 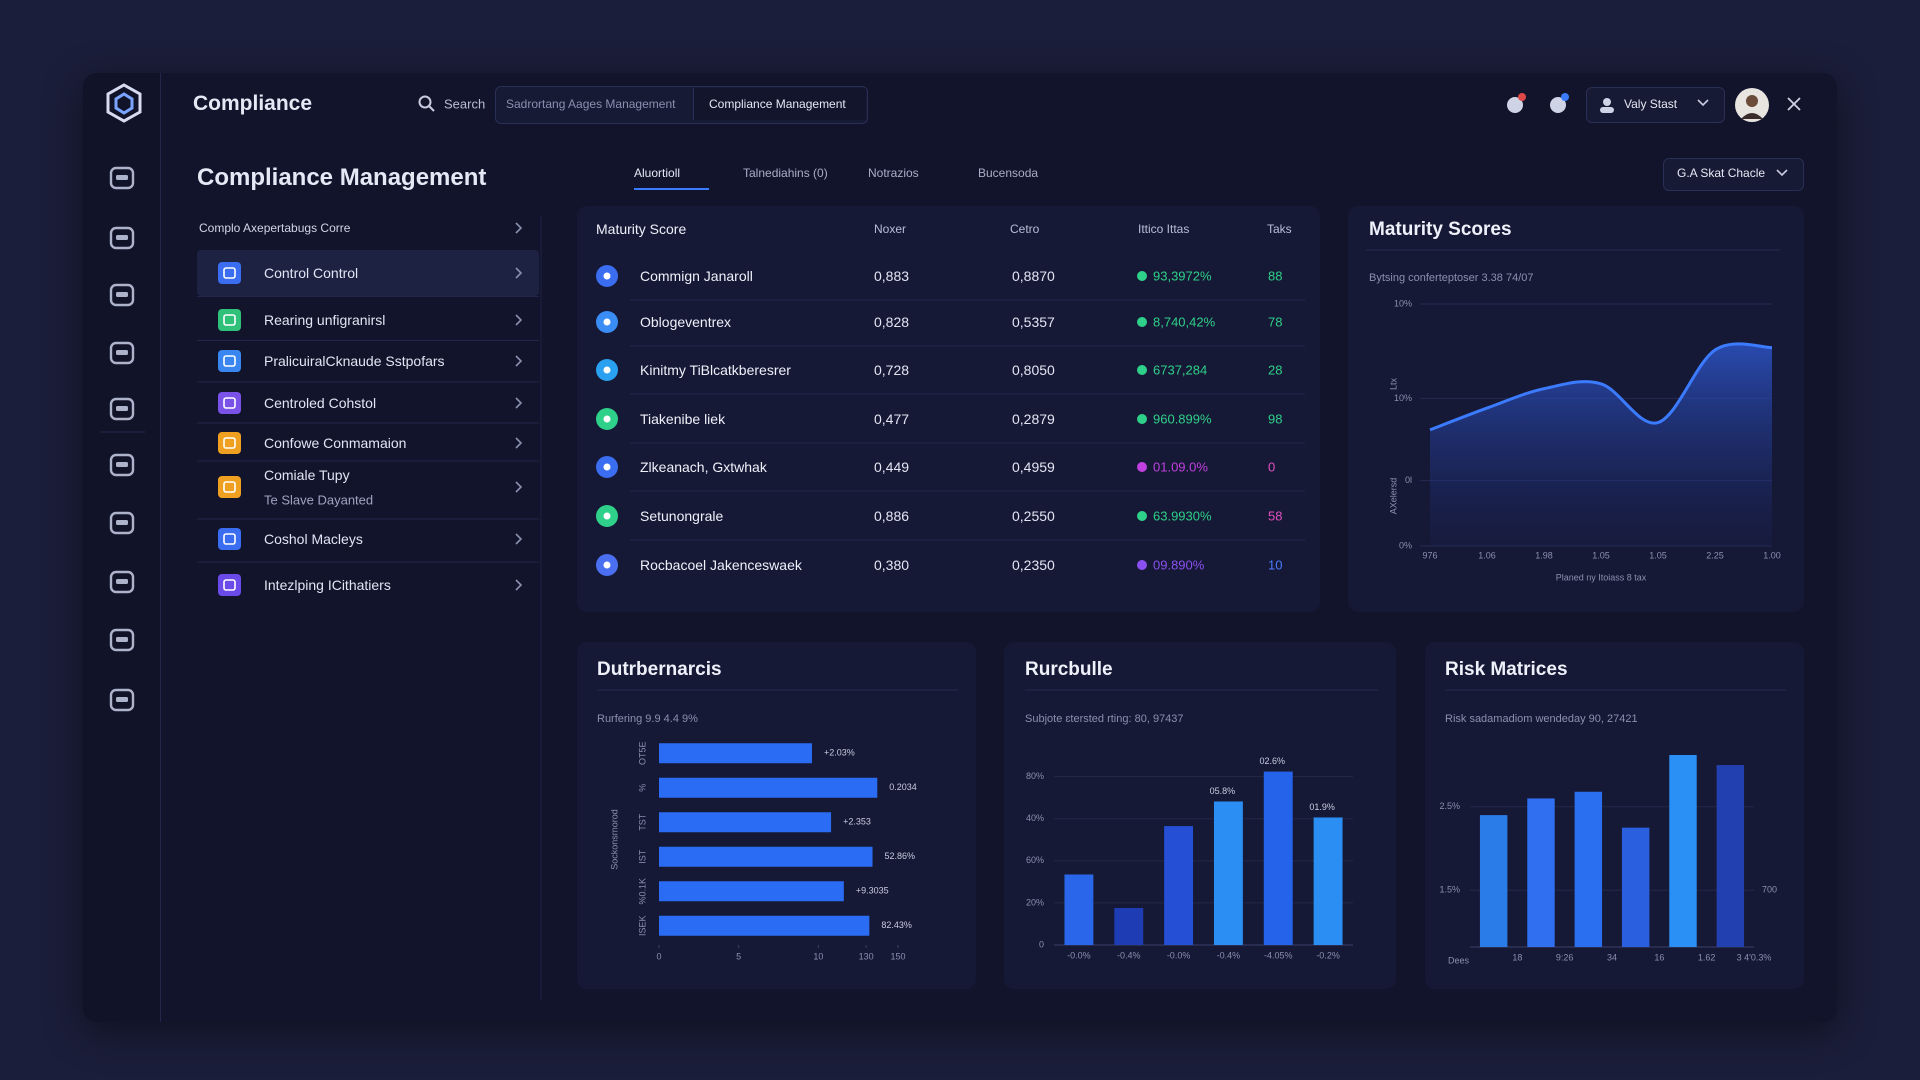 I want to click on notification-icons, so click(x=1537, y=105).